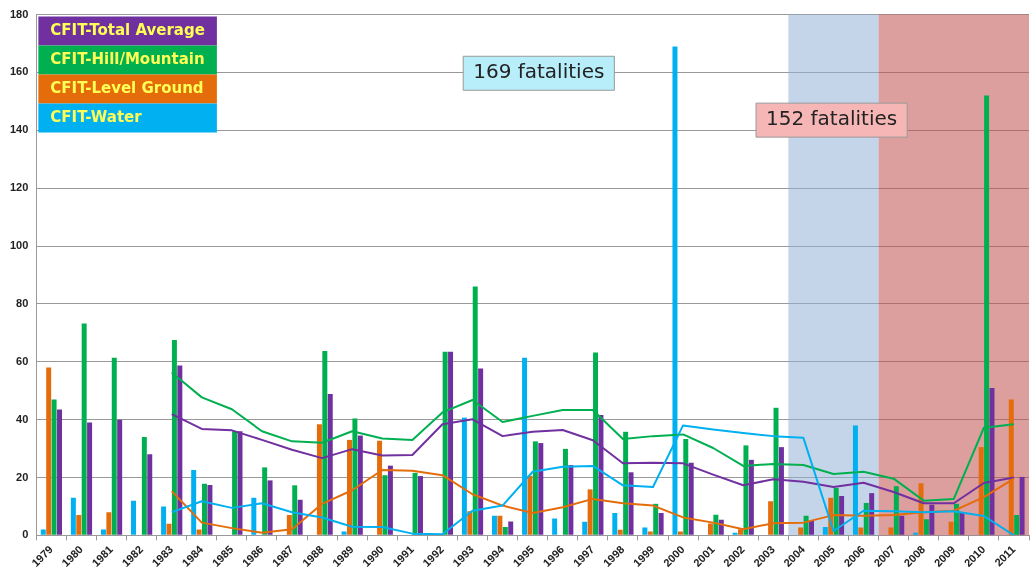  What do you see at coordinates (539, 71) in the screenshot?
I see `annotation: 169 fatalities` at bounding box center [539, 71].